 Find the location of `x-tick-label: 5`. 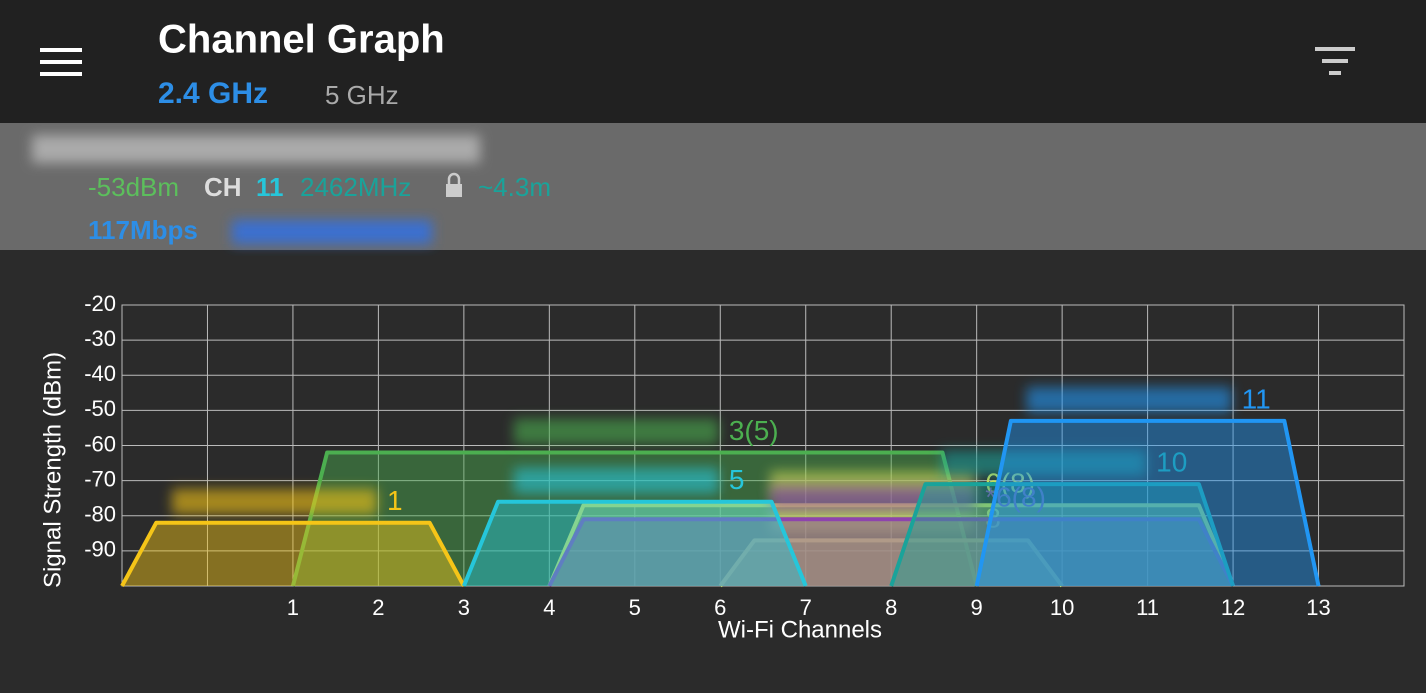

x-tick-label: 5 is located at coordinates (635, 607).